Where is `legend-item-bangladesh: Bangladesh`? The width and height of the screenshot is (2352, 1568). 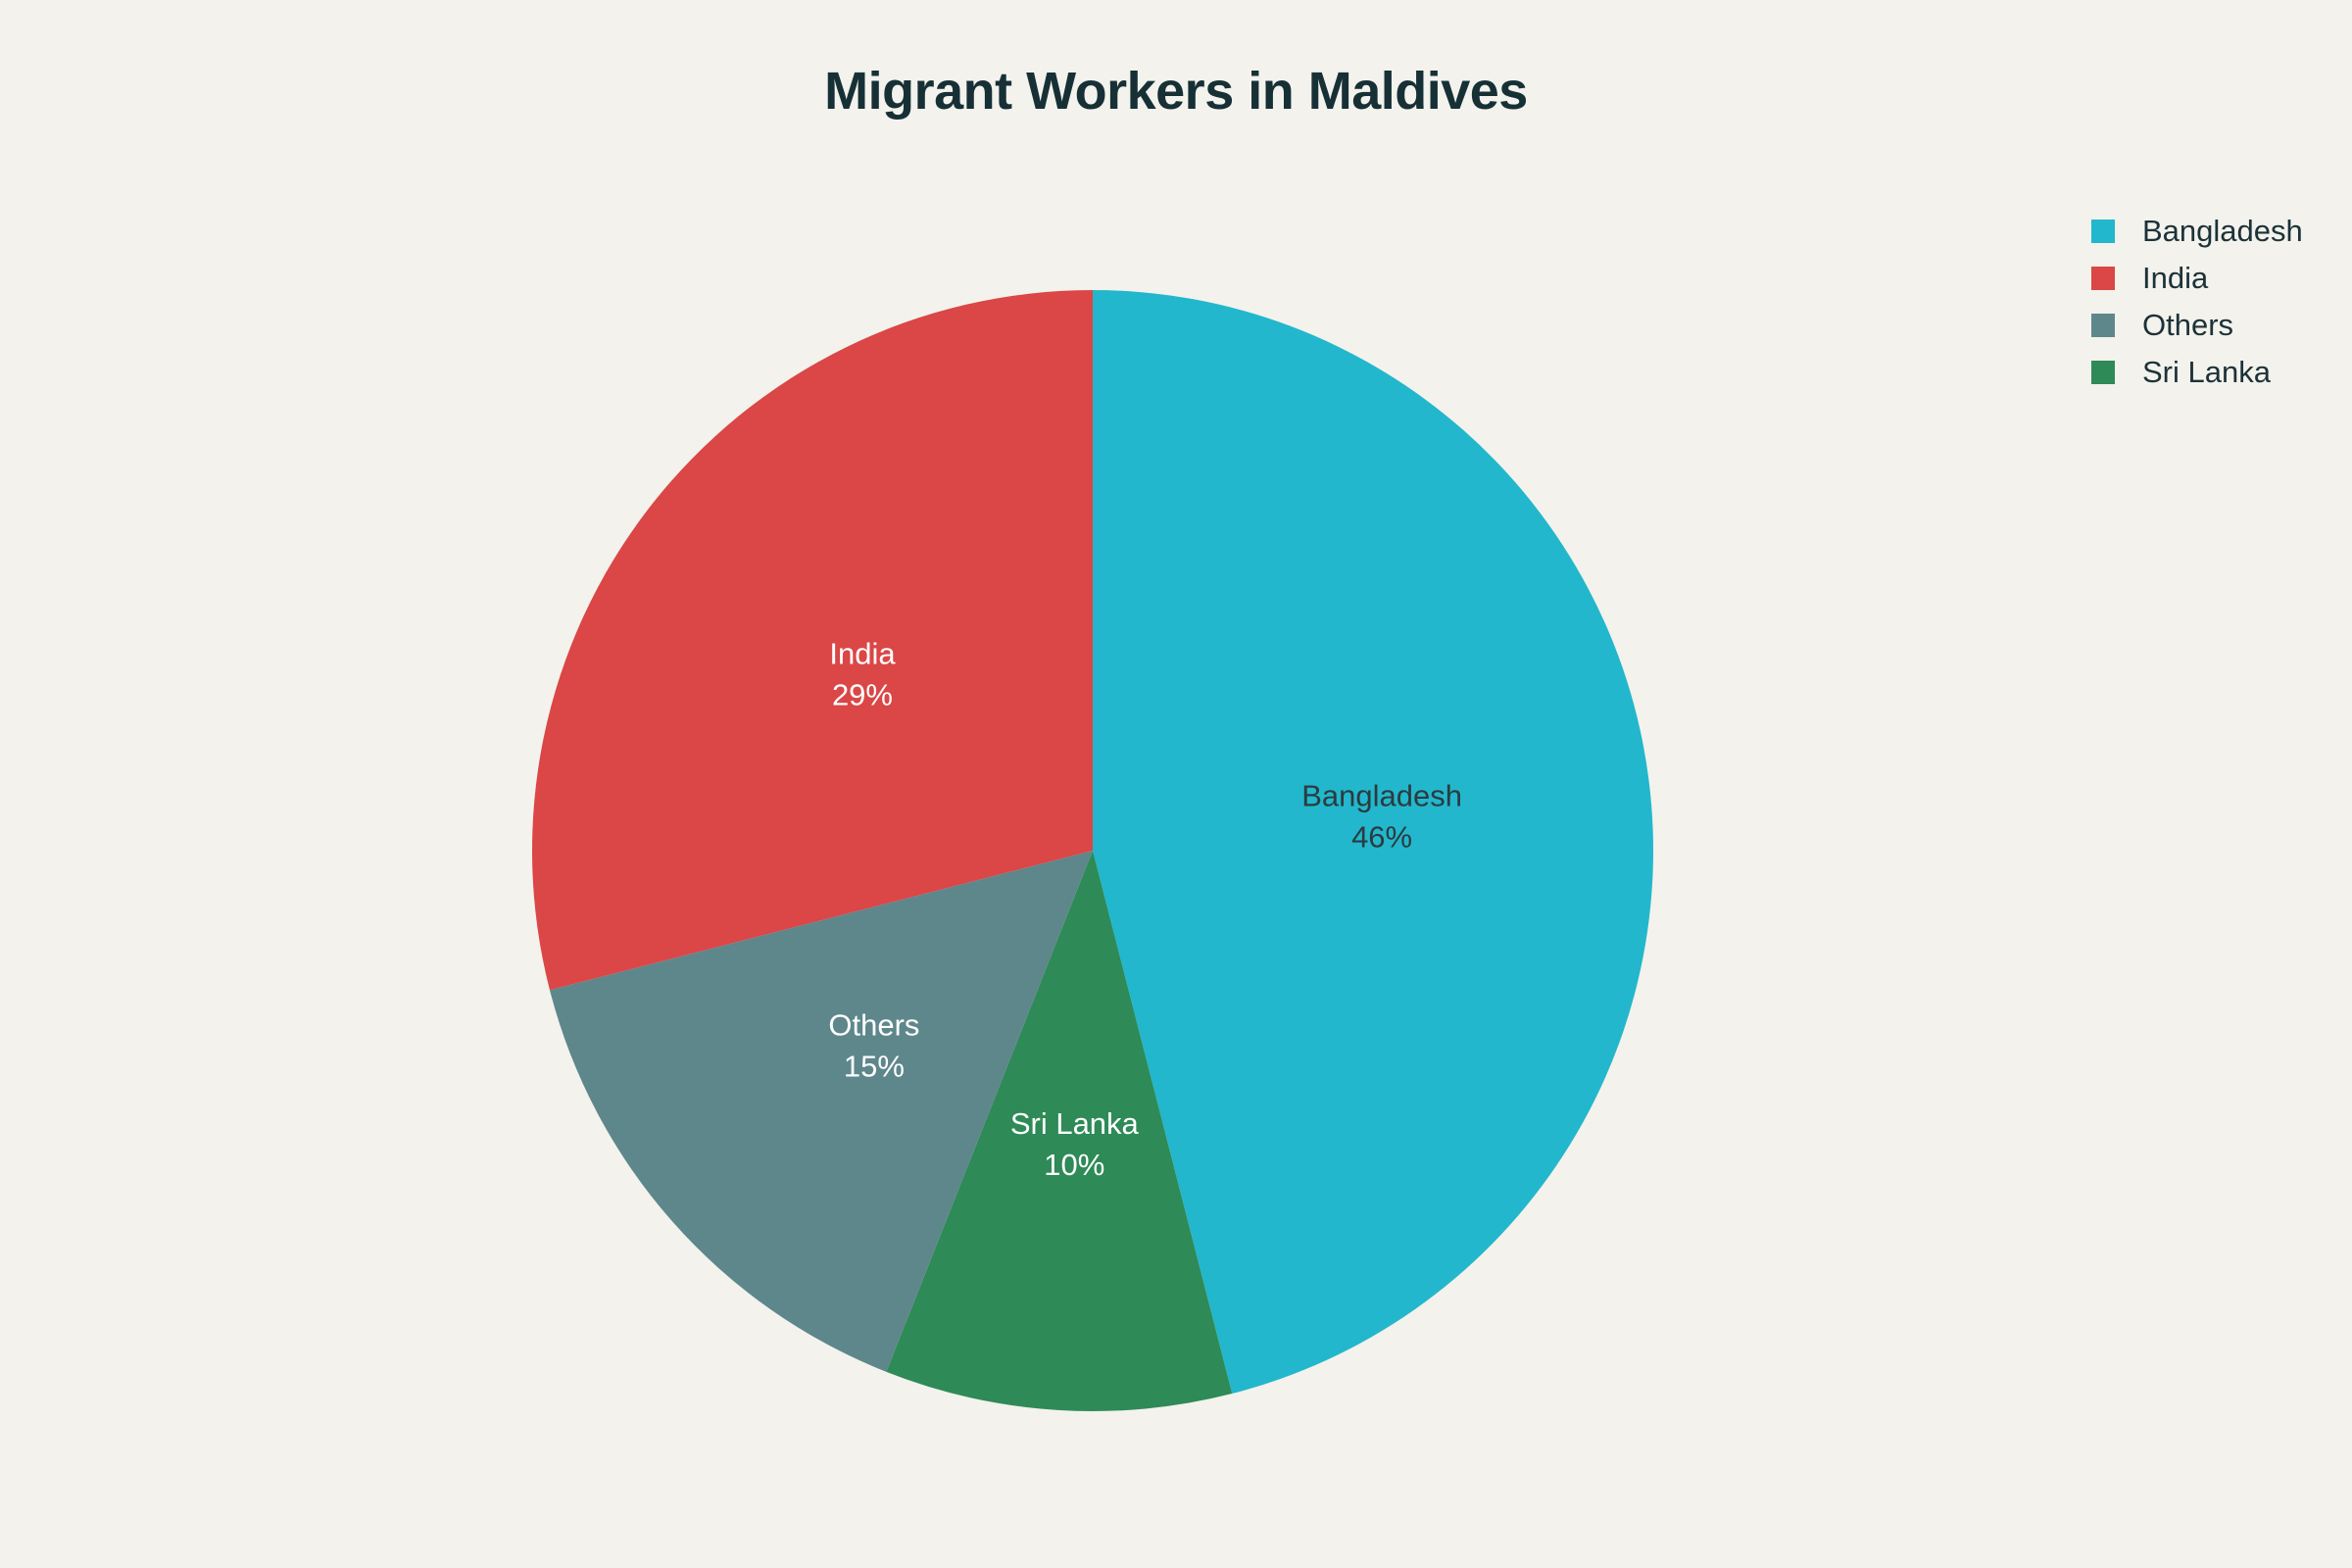
legend-item-bangladesh: Bangladesh is located at coordinates (2197, 231).